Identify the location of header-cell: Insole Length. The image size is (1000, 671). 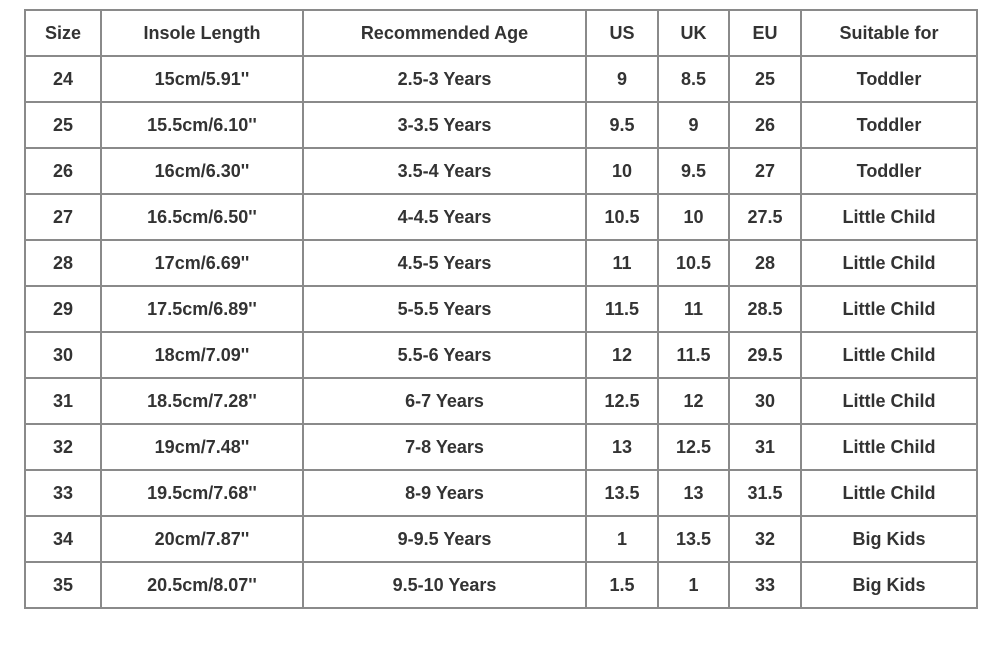
(202, 33).